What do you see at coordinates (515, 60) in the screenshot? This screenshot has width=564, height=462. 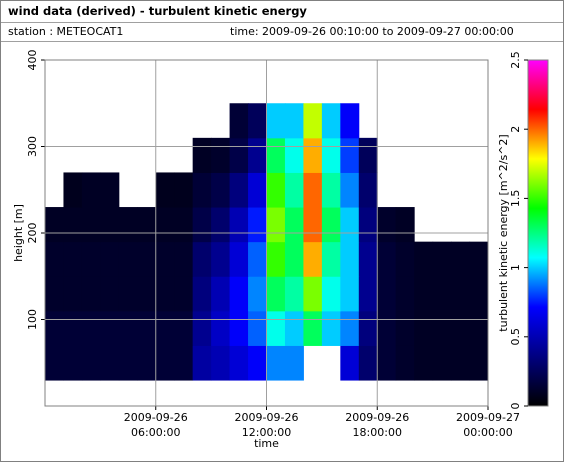 I see `colorbar-tick-label: 2.5` at bounding box center [515, 60].